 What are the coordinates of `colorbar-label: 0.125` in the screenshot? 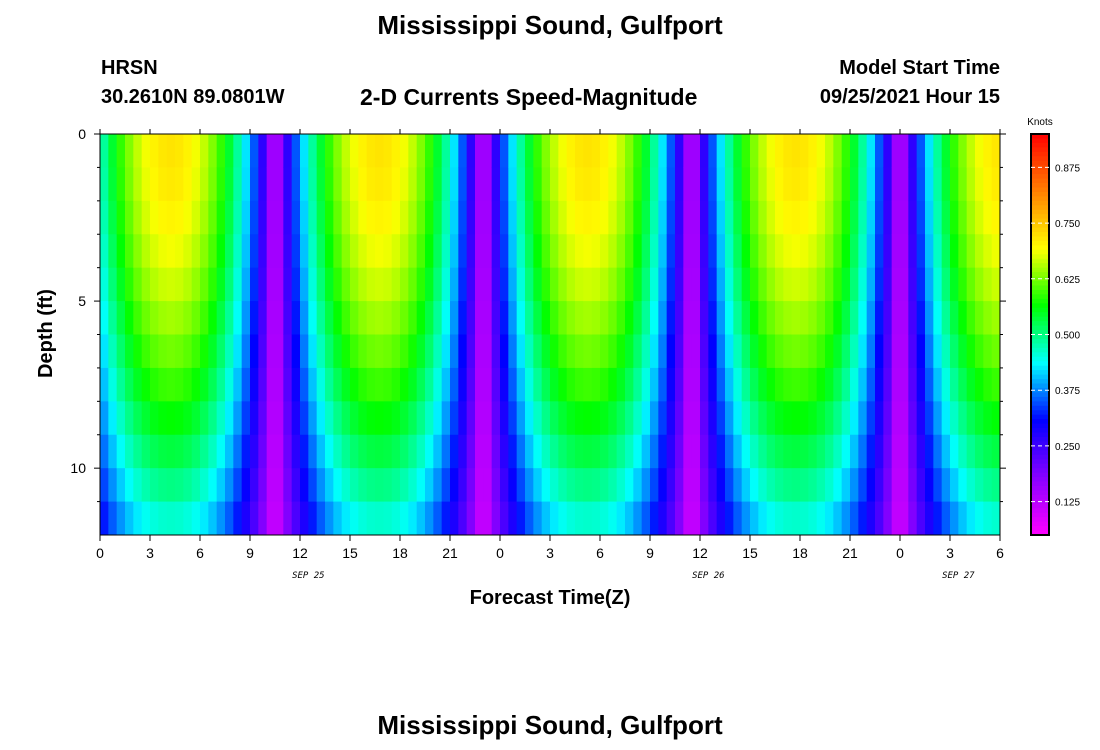 It's located at (1067, 503).